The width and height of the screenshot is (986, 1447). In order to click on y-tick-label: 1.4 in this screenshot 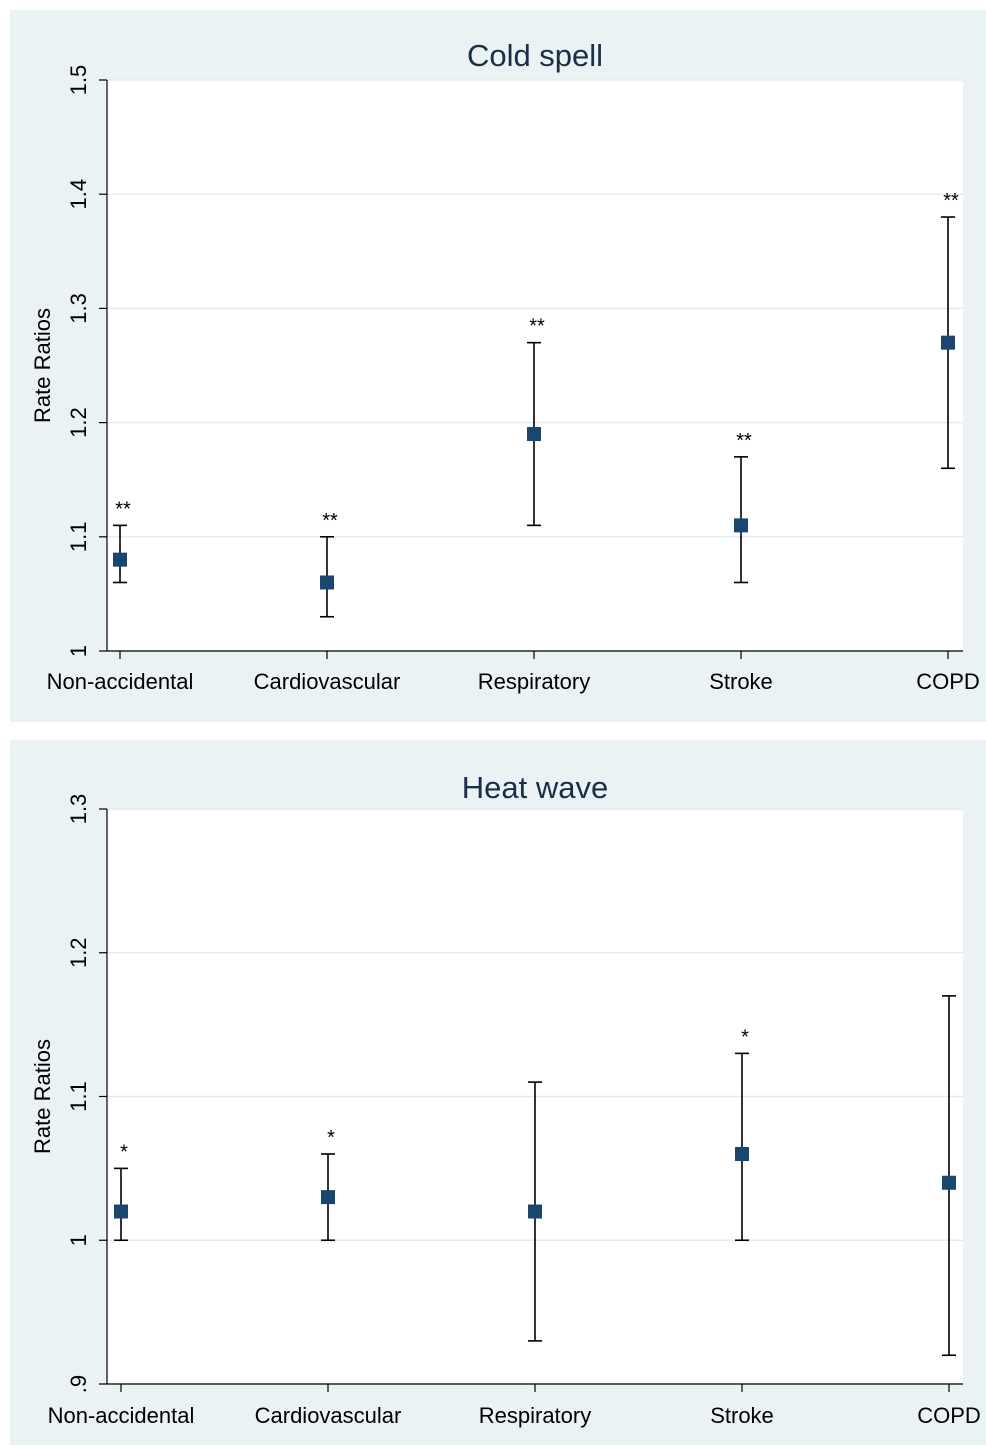, I will do `click(78, 194)`.